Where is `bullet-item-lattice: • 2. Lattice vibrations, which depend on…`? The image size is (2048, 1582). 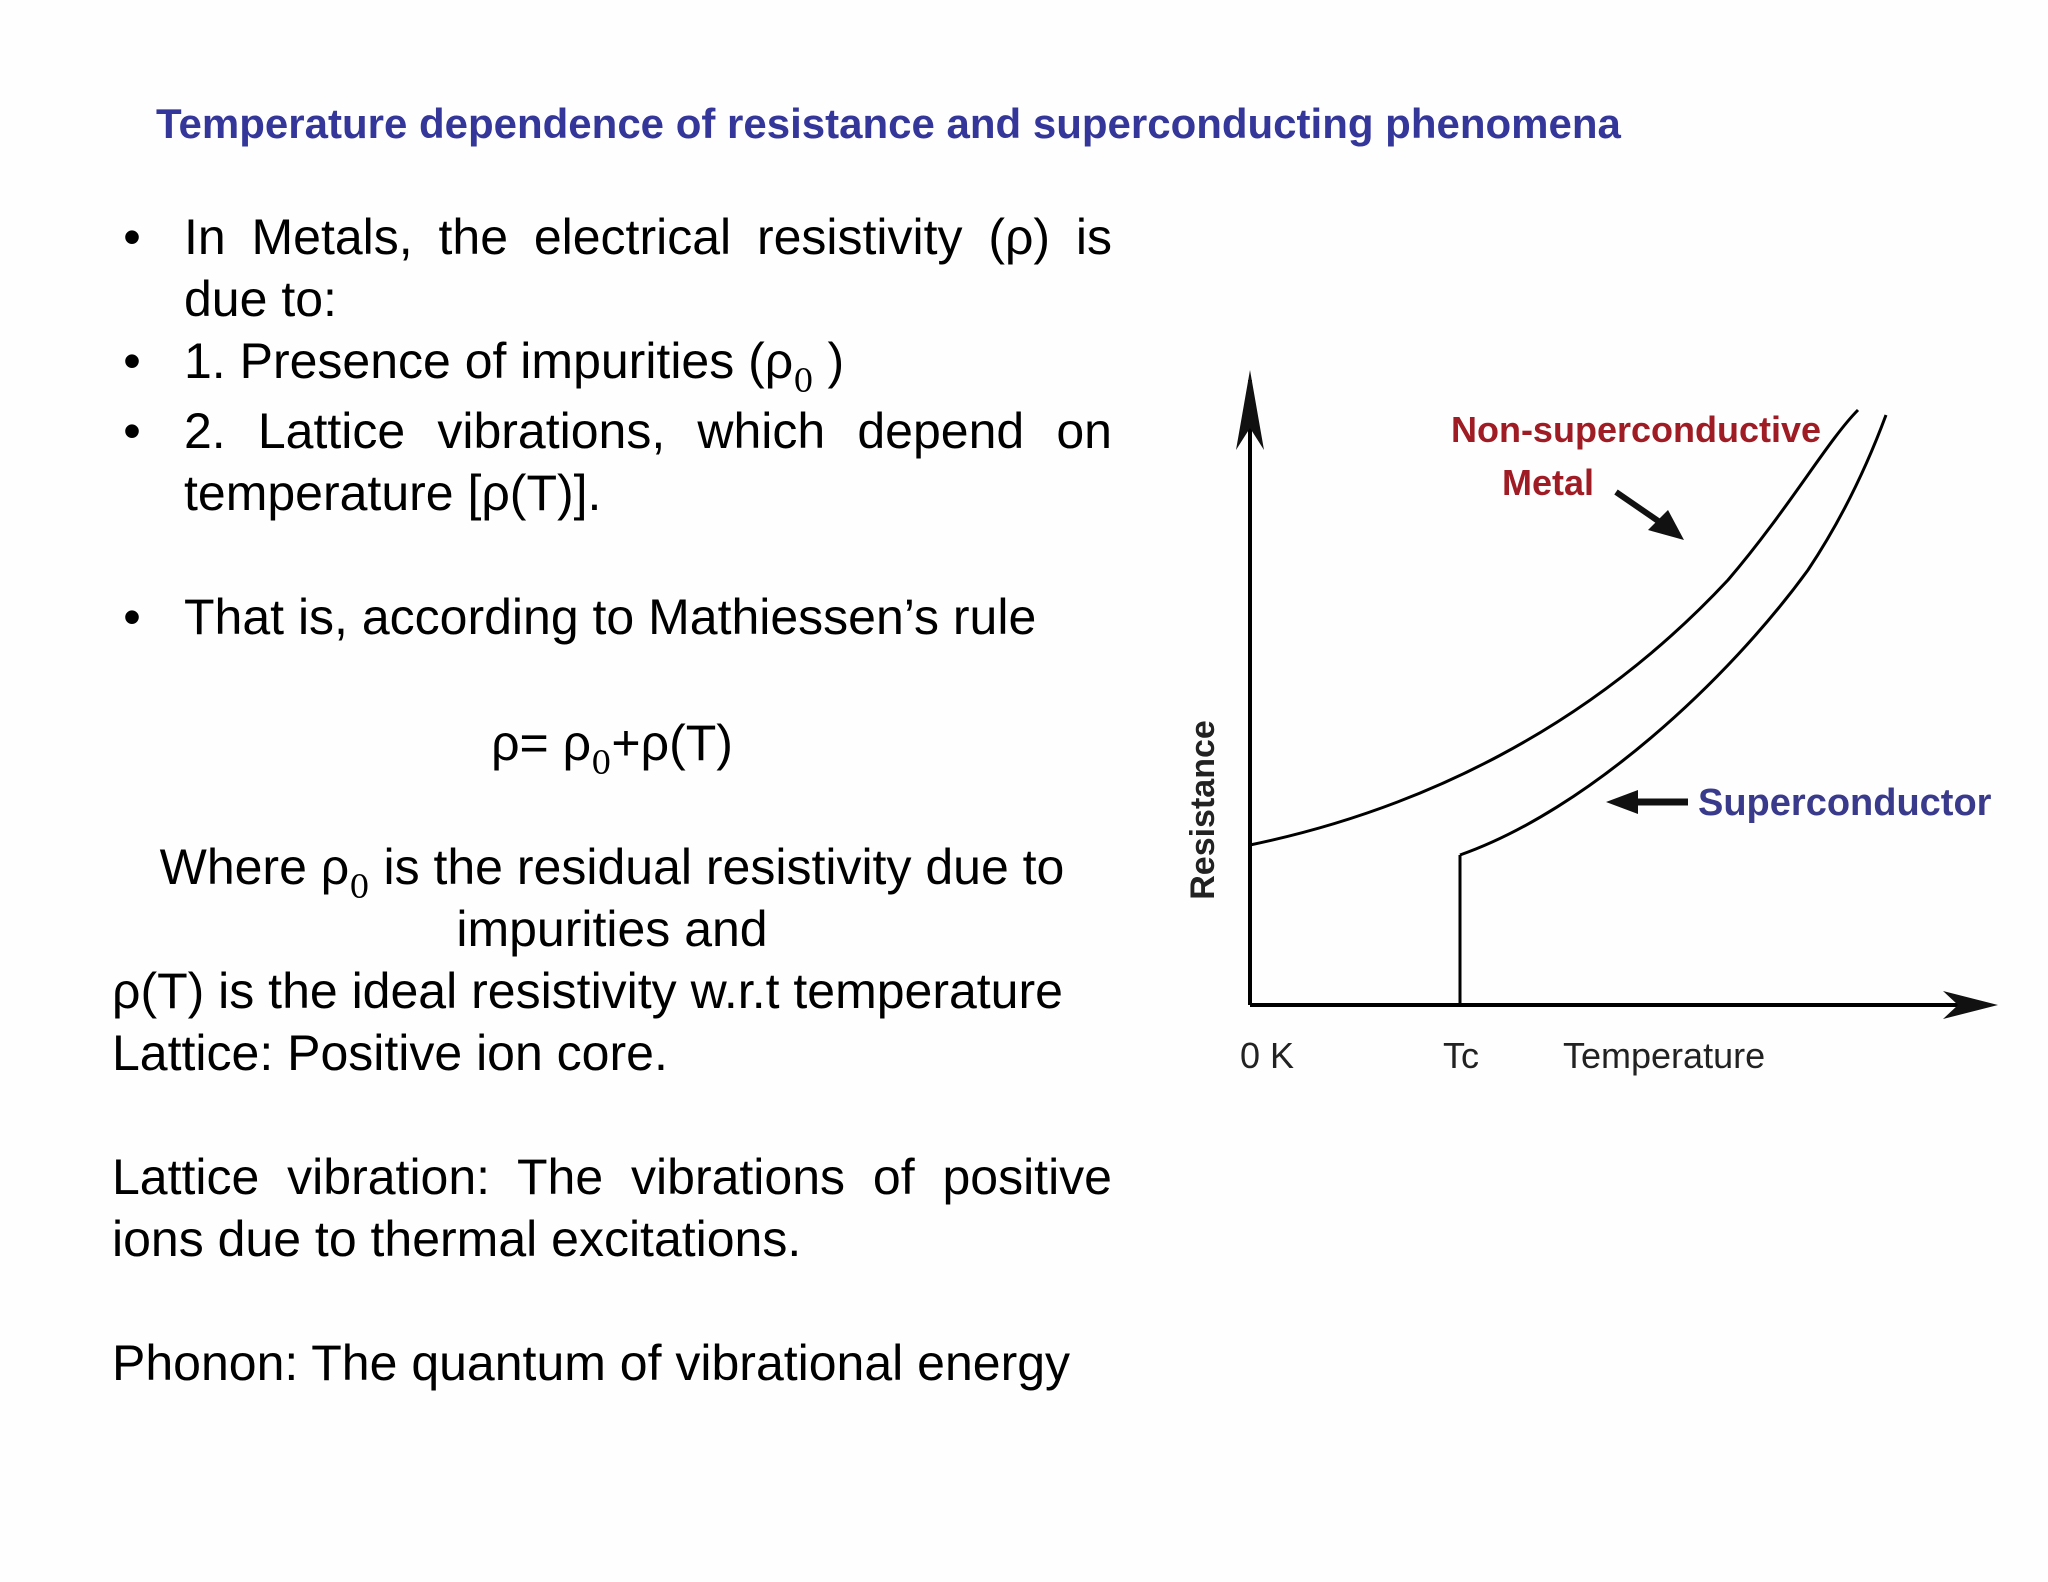 bullet-item-lattice: • 2. Lattice vibrations, which depend on… is located at coordinates (612, 462).